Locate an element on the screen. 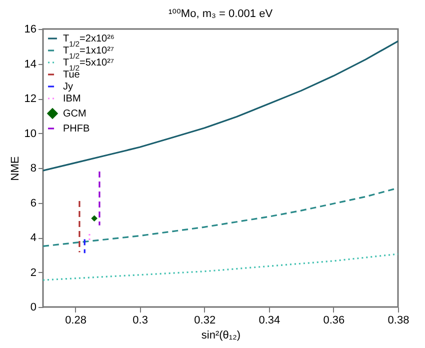 The width and height of the screenshot is (425, 348). legend-label: Jy is located at coordinates (68, 87).